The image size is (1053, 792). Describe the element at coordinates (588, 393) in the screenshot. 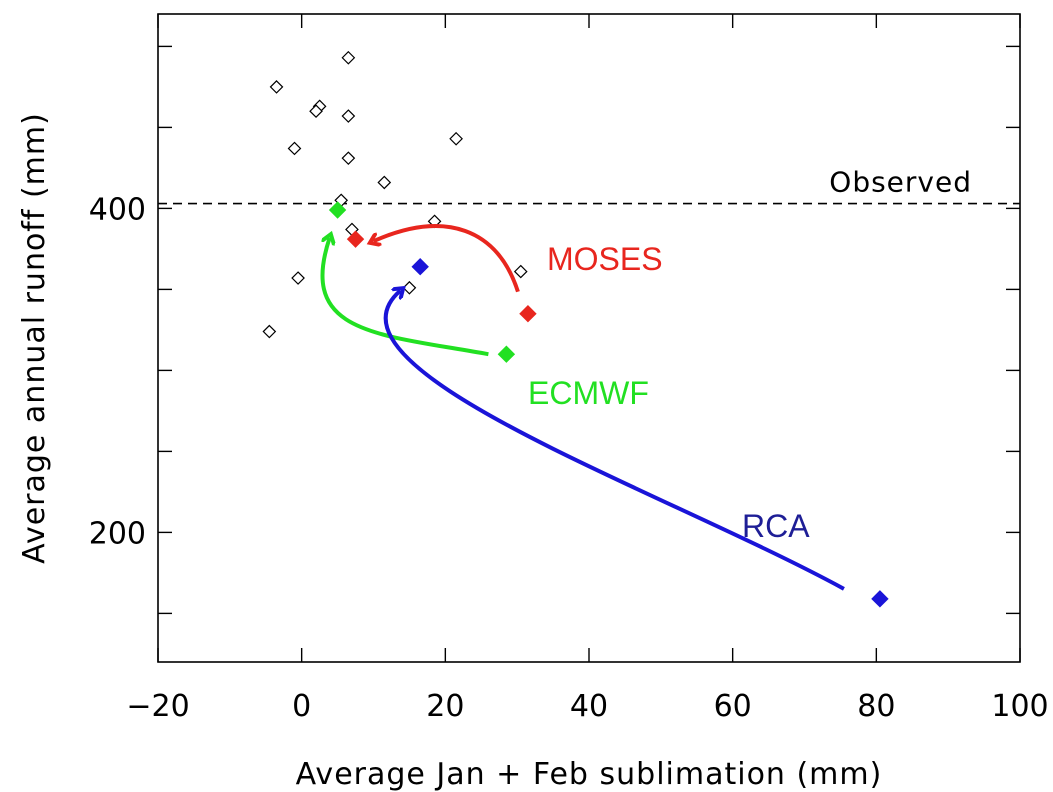

I see `ecmwf-label: ECMWF` at that location.